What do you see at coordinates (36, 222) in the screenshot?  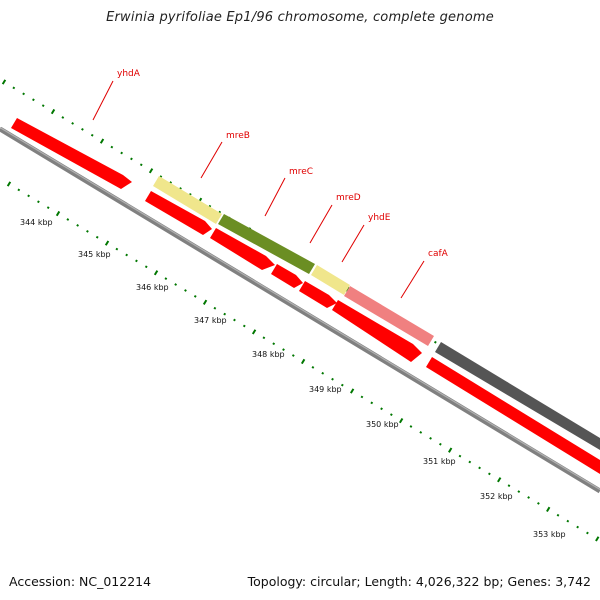 I see `kbp-label: 344 kbp` at bounding box center [36, 222].